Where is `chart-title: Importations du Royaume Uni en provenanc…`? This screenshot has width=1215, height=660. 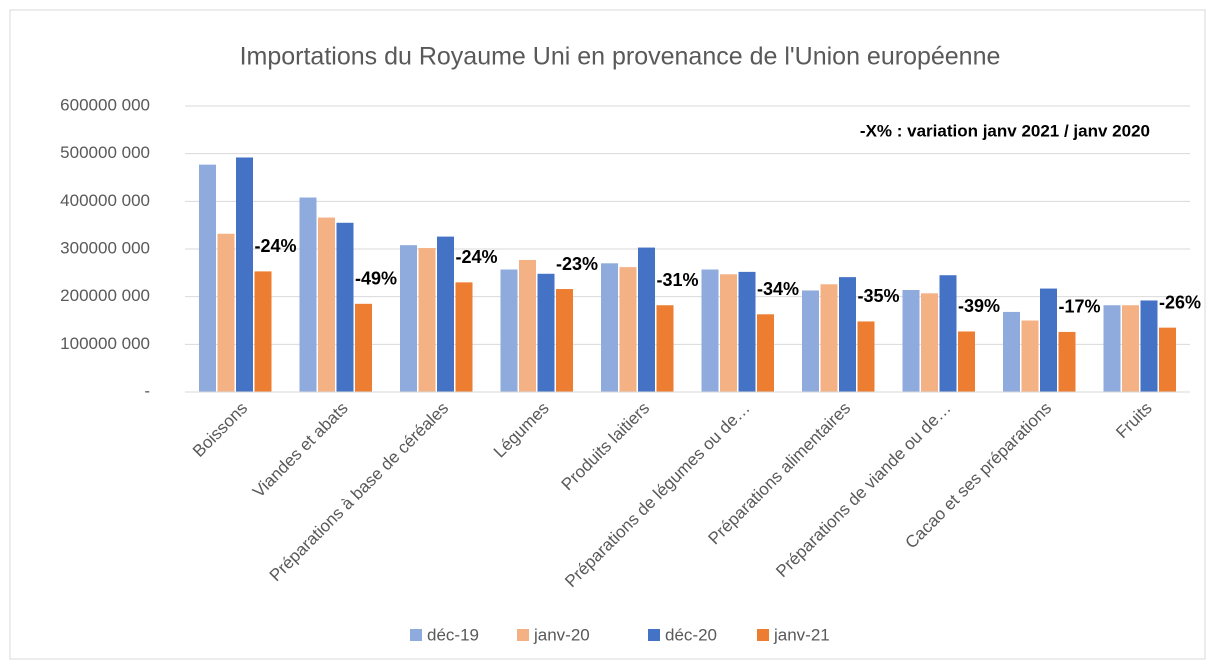 chart-title: Importations du Royaume Uni en provenanc… is located at coordinates (620, 57).